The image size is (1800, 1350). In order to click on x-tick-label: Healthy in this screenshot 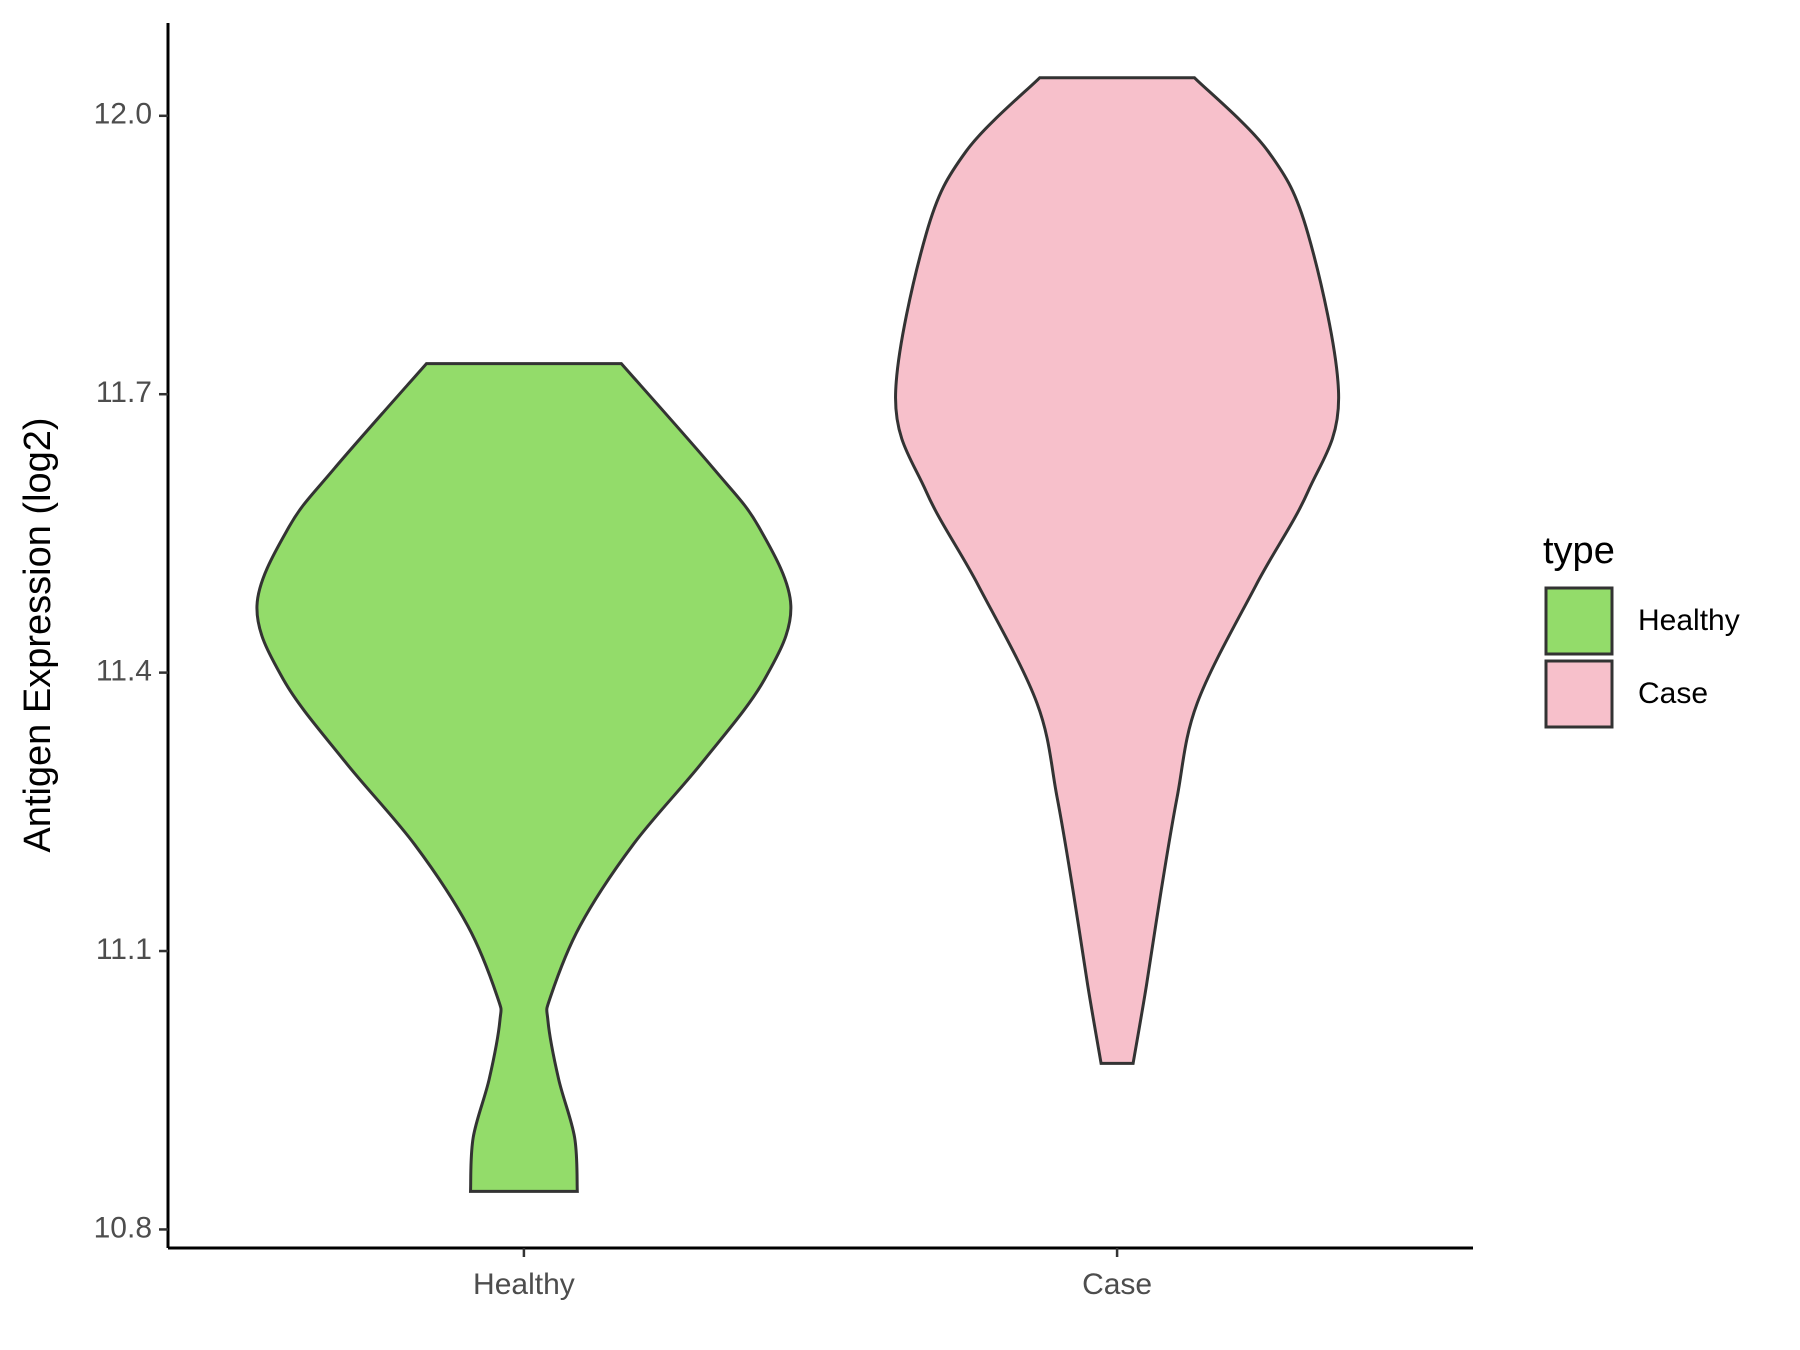, I will do `click(524, 1284)`.